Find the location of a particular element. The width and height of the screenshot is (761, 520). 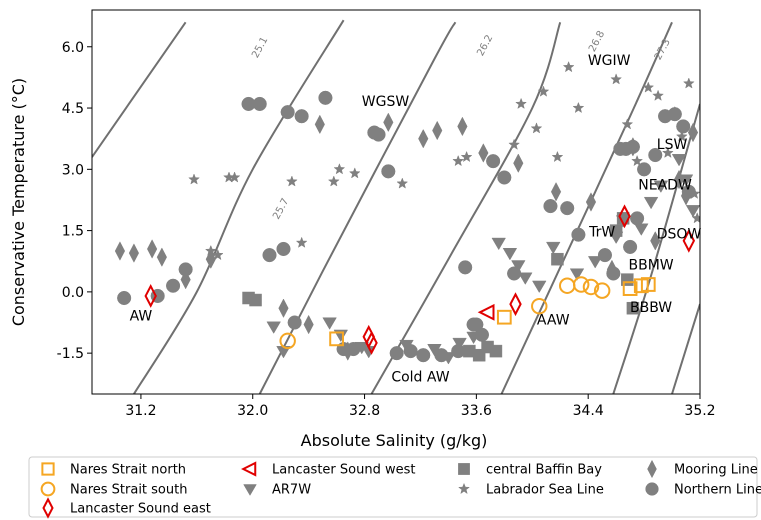

legend-label: Northern Line is located at coordinates (717, 490).